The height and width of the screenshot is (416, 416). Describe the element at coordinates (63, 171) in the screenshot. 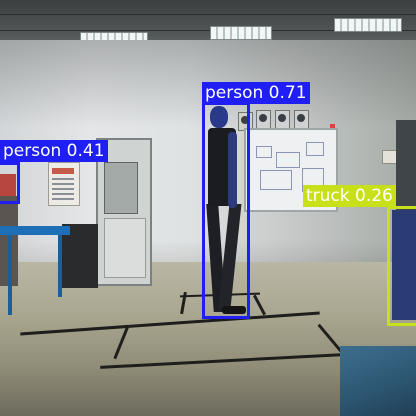

I see `poster-header` at that location.